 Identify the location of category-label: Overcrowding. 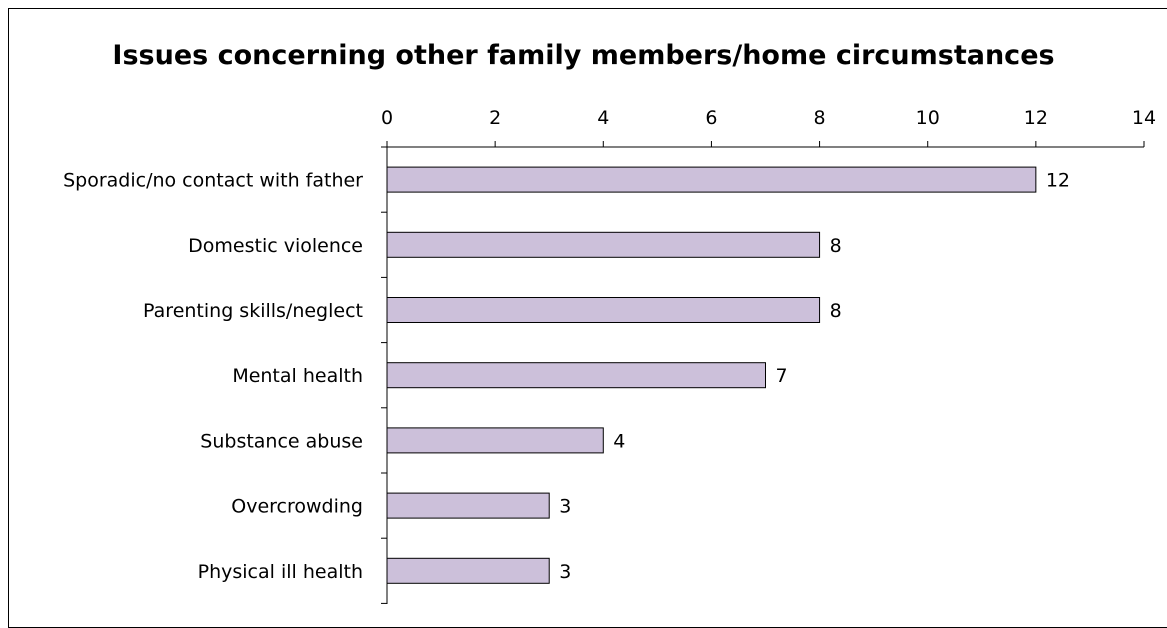
(297, 507).